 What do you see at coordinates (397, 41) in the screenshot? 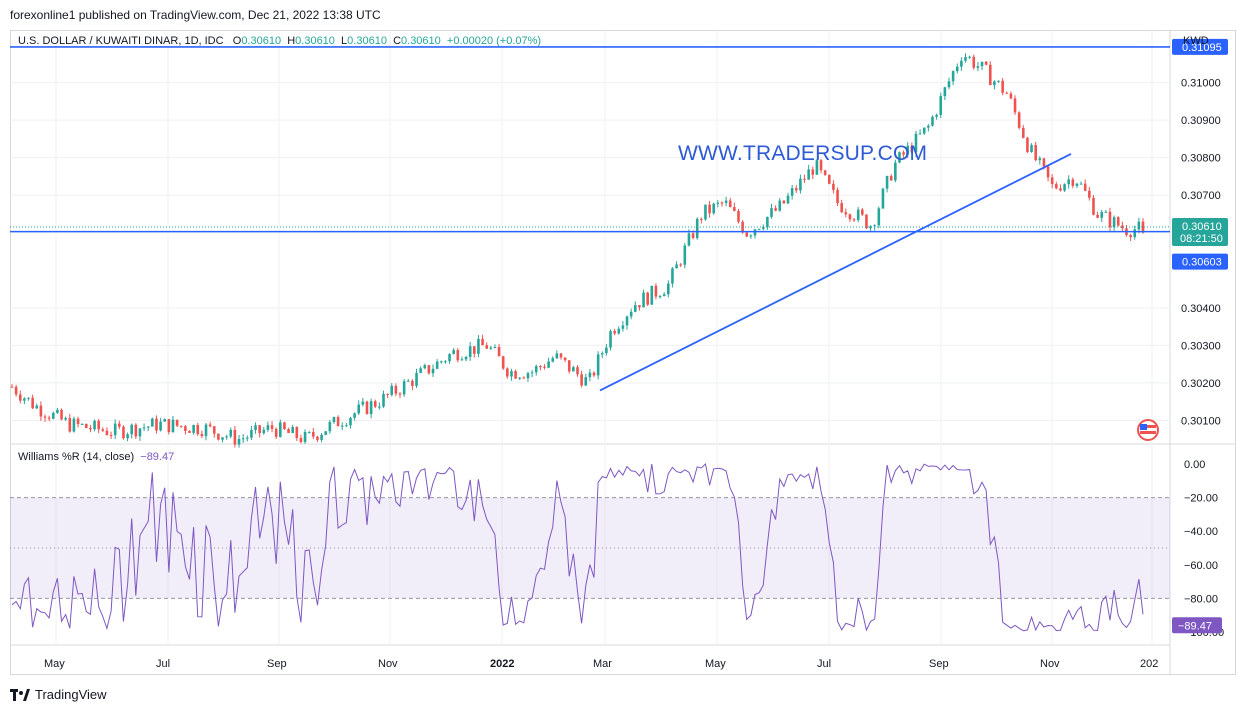
I see `close-label: C` at bounding box center [397, 41].